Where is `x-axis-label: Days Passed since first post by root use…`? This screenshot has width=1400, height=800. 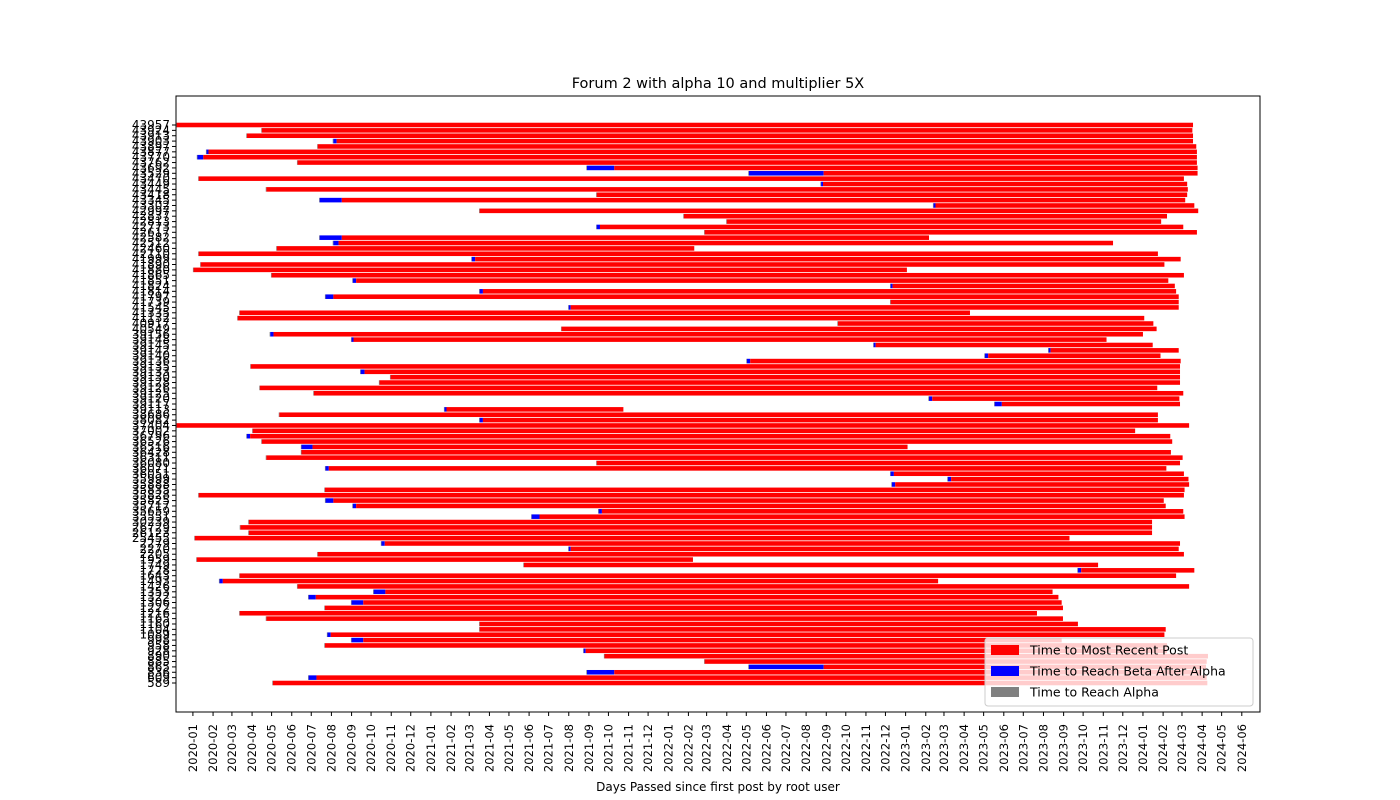 x-axis-label: Days Passed since first post by root use… is located at coordinates (718, 787).